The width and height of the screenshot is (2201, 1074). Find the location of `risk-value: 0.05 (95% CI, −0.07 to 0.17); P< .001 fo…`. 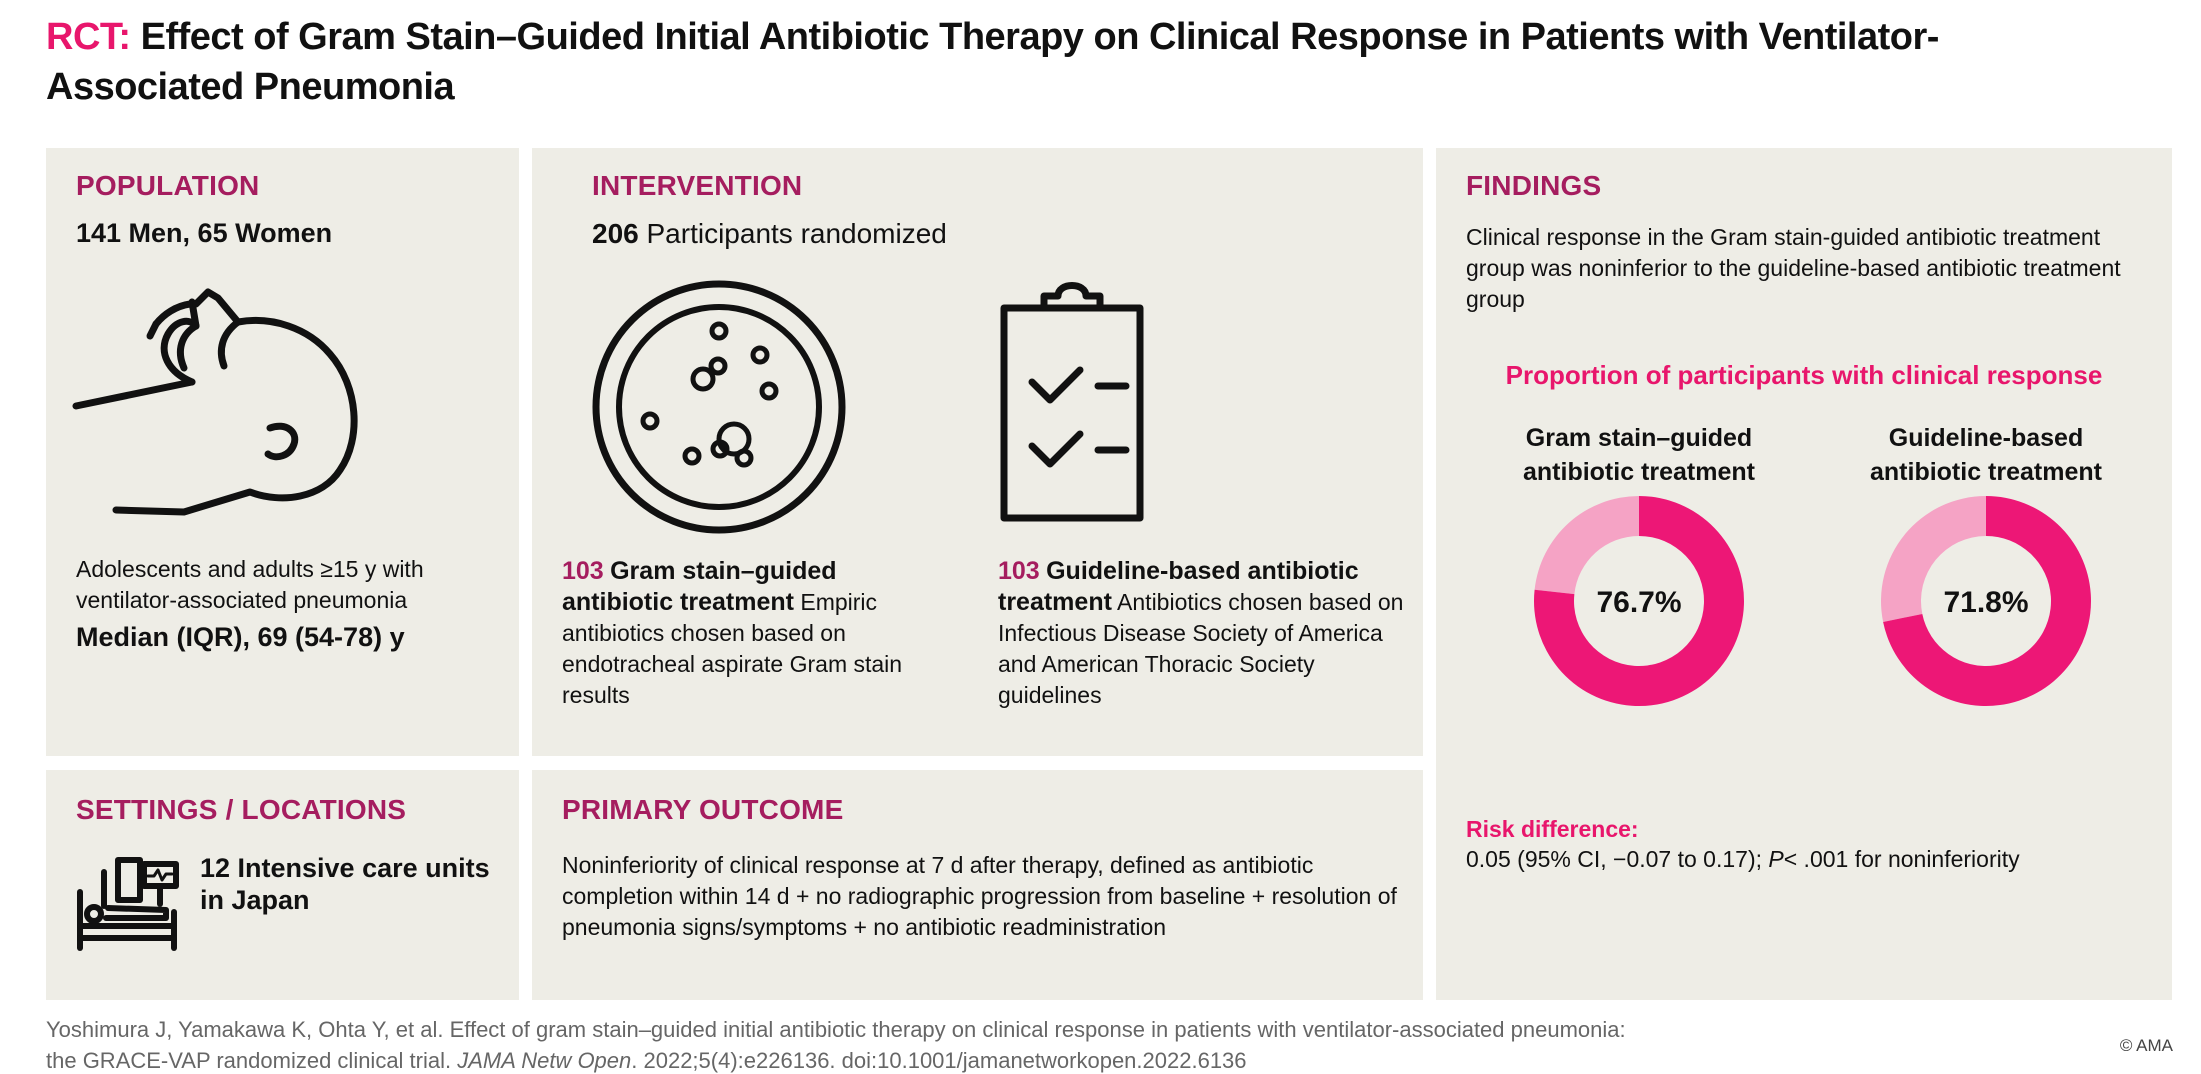

risk-value: 0.05 (95% CI, −0.07 to 0.17); P< .001 fo… is located at coordinates (1811, 859).